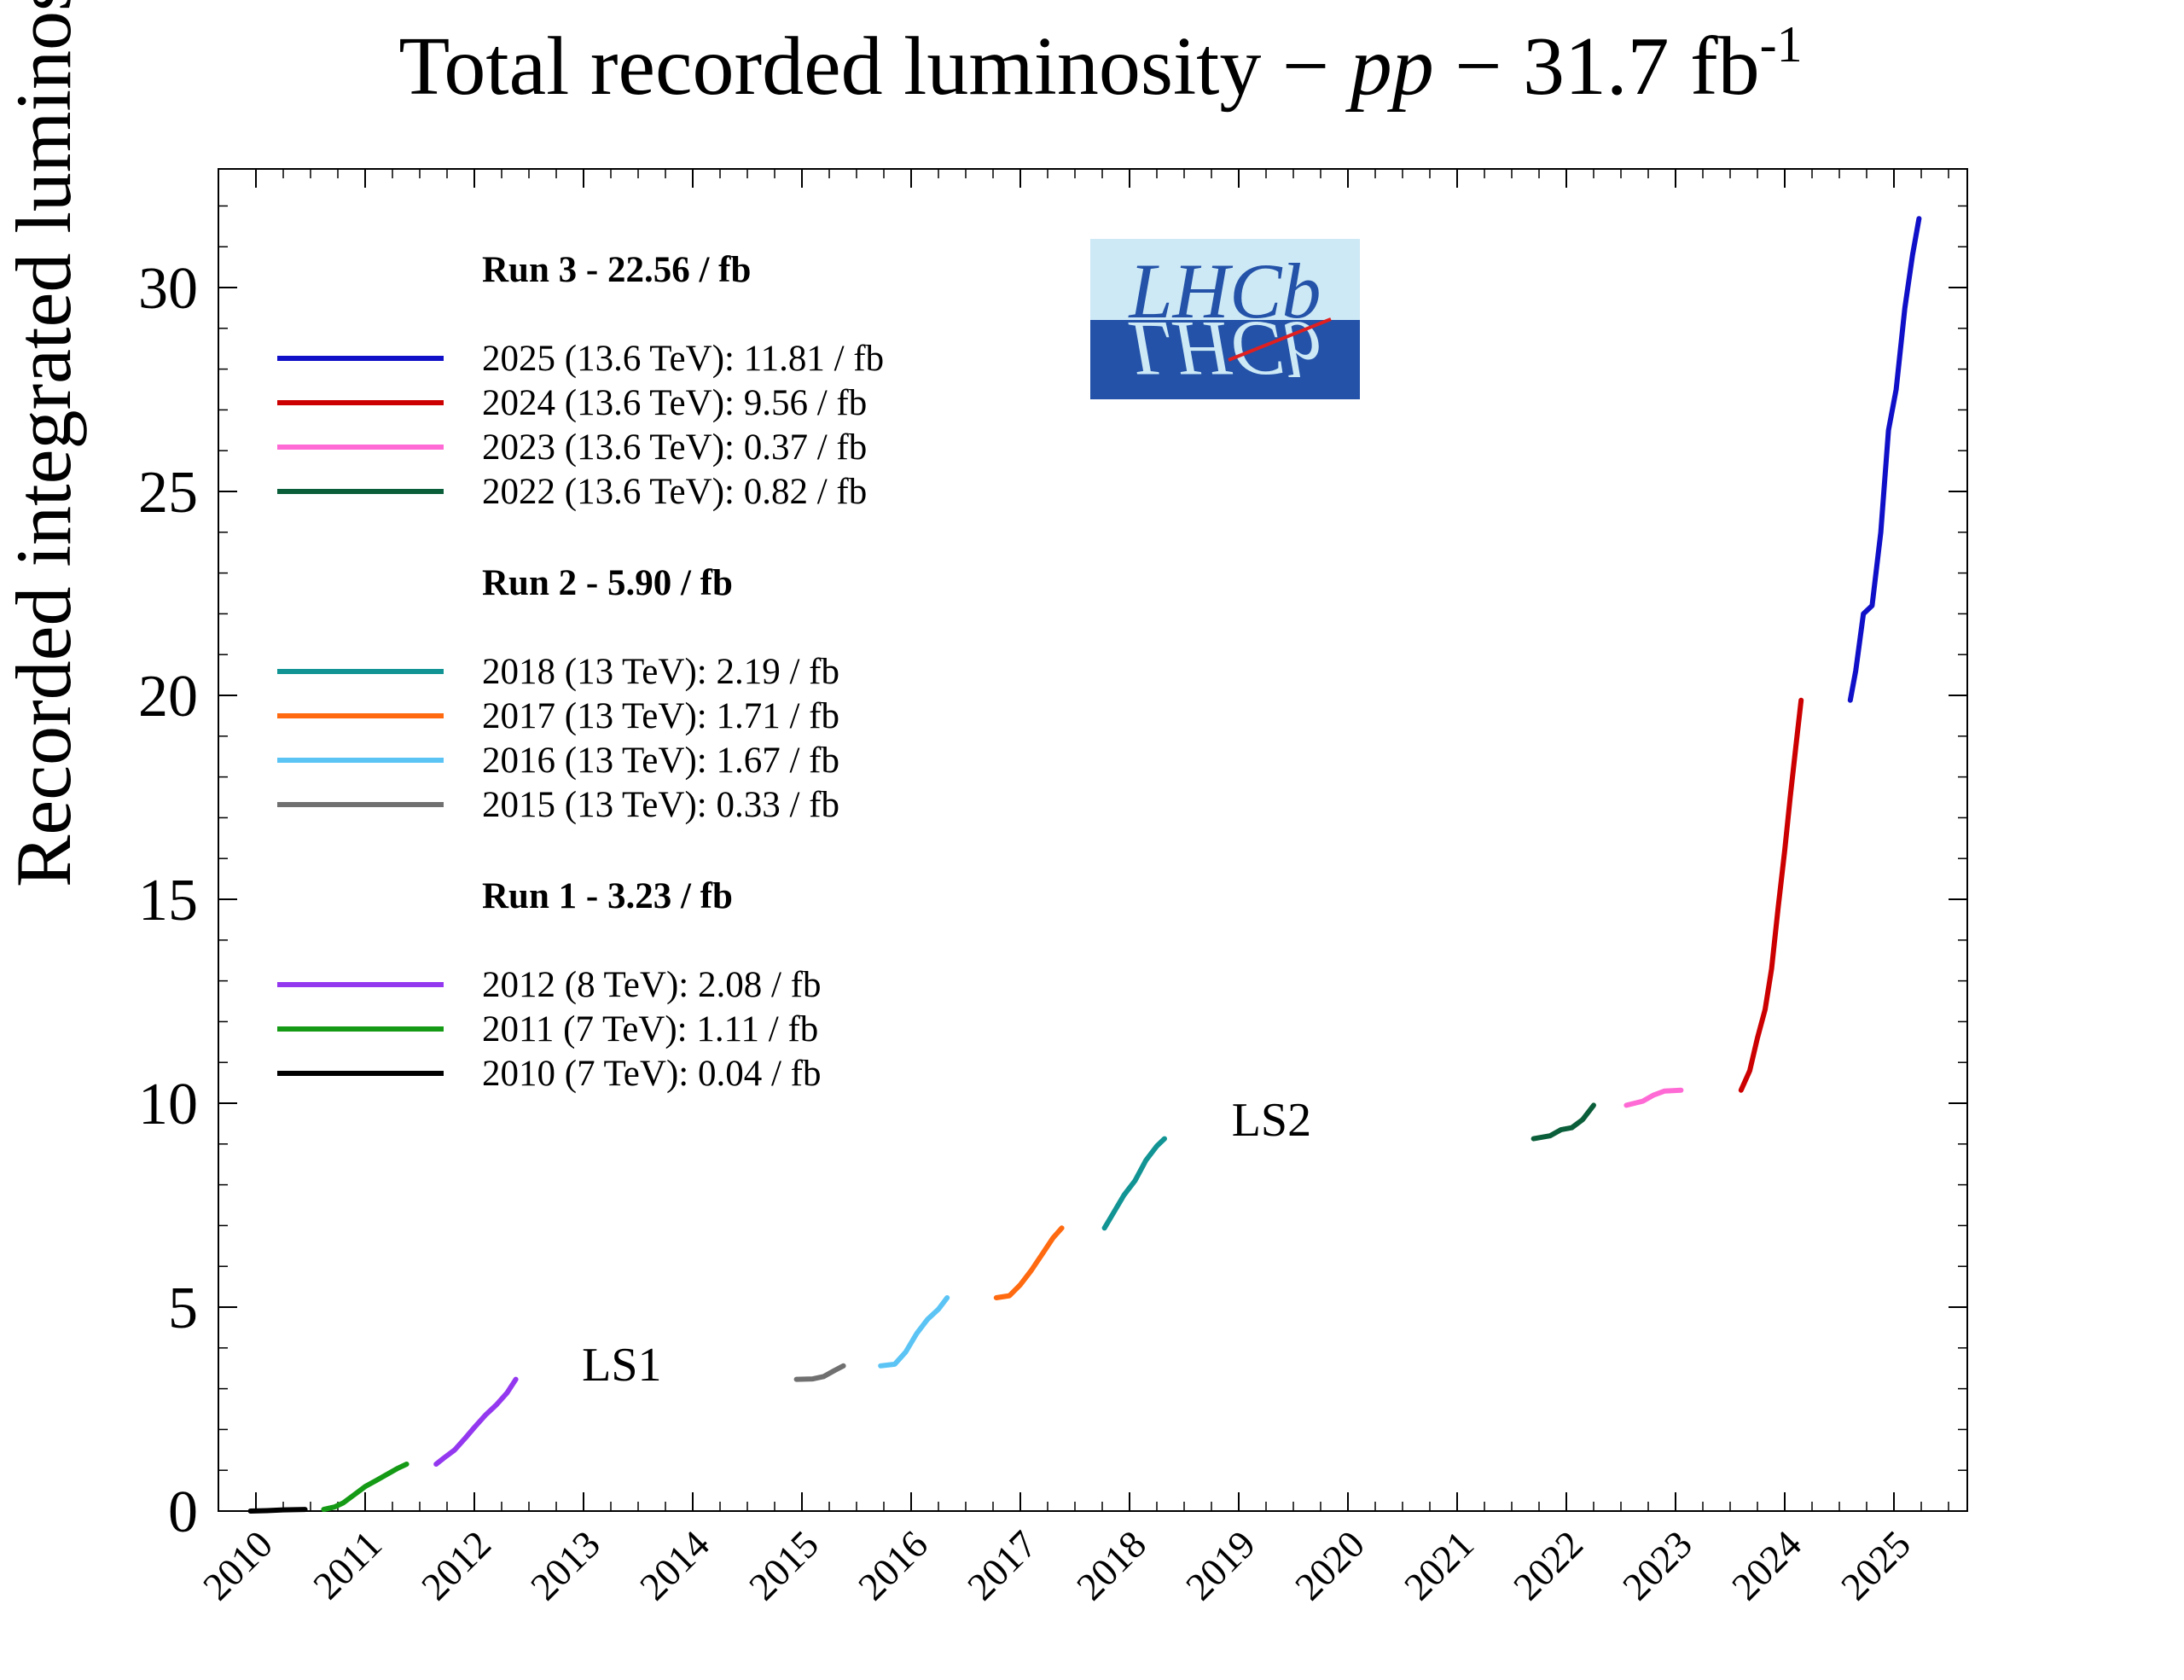 The height and width of the screenshot is (1680, 2184). Describe the element at coordinates (365, 1488) in the screenshot. I see `series-line-2011` at that location.